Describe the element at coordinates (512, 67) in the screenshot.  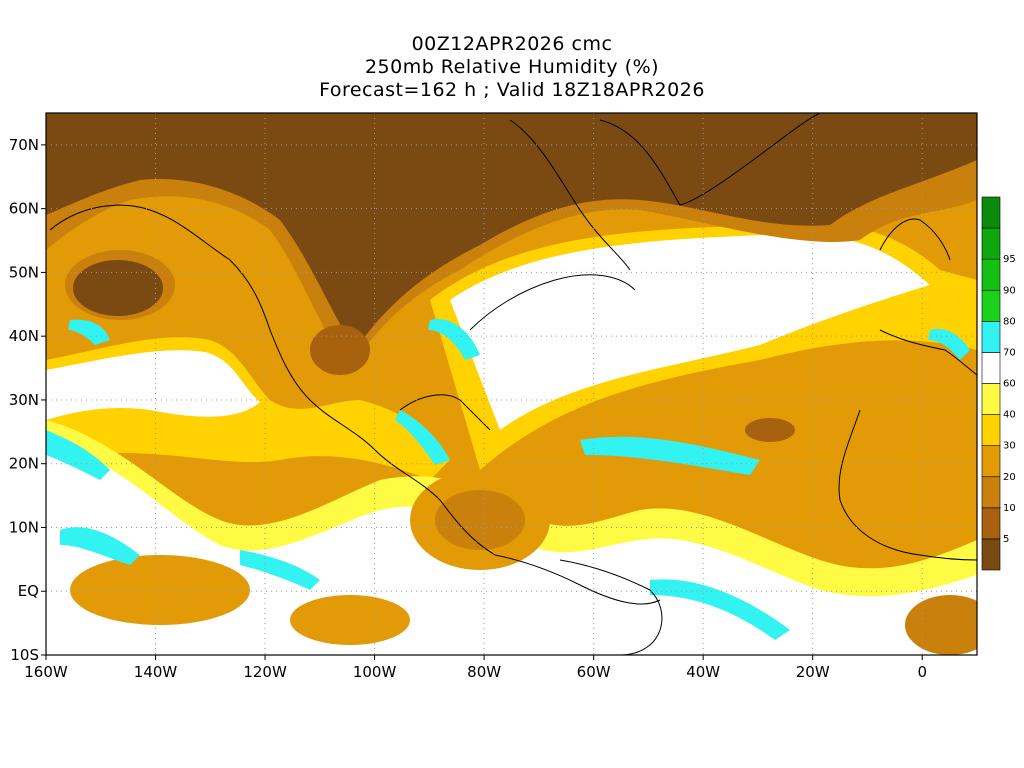
I see `title-line-2: 250mb Relative Humidity (%)` at that location.